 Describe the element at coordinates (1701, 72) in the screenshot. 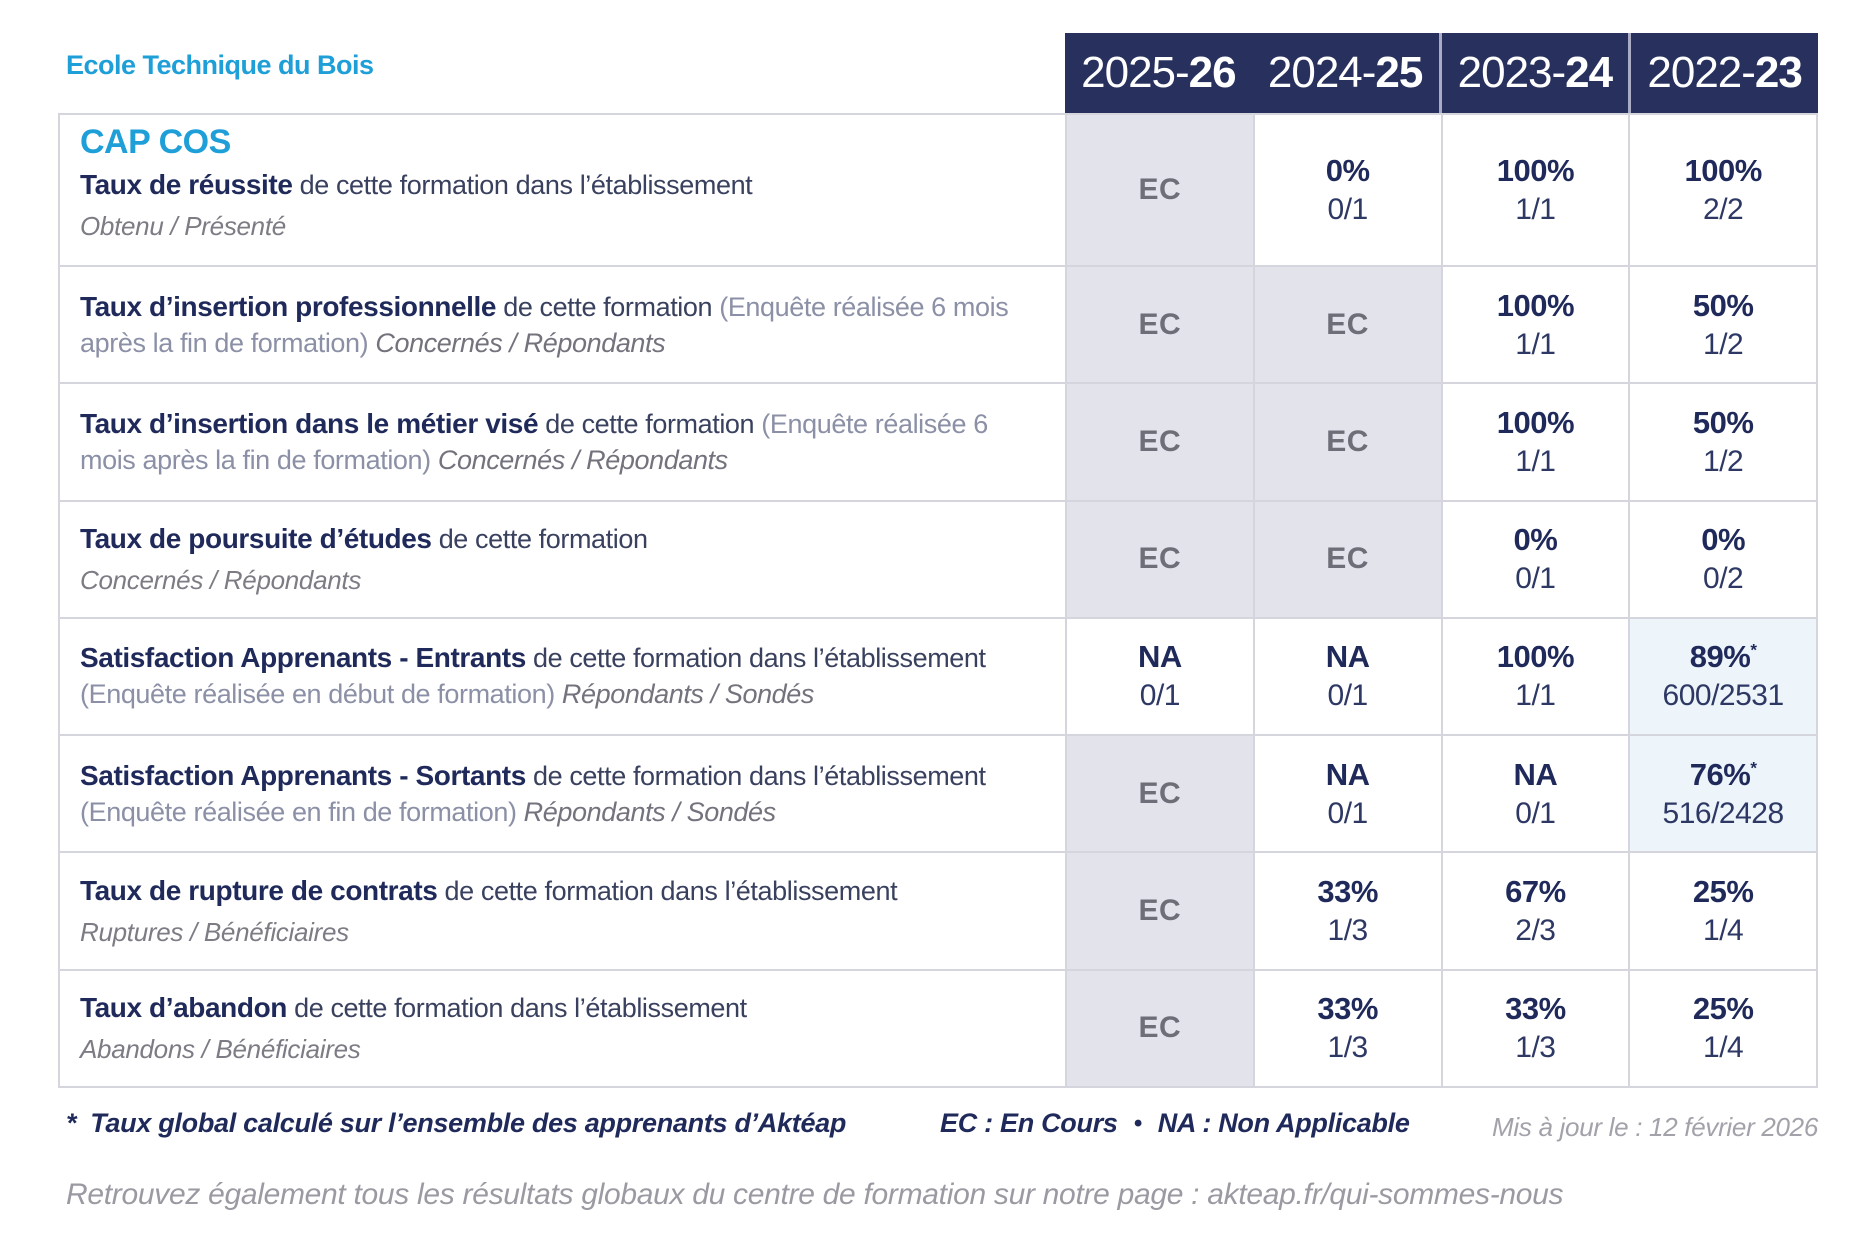

I see `year-prefix: 2022-` at that location.